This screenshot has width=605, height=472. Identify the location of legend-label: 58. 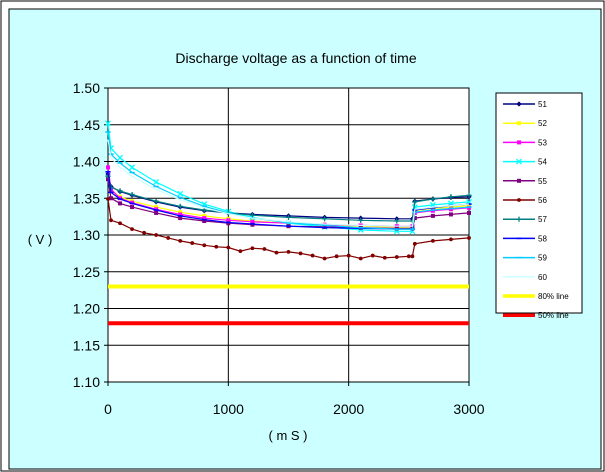
(542, 238).